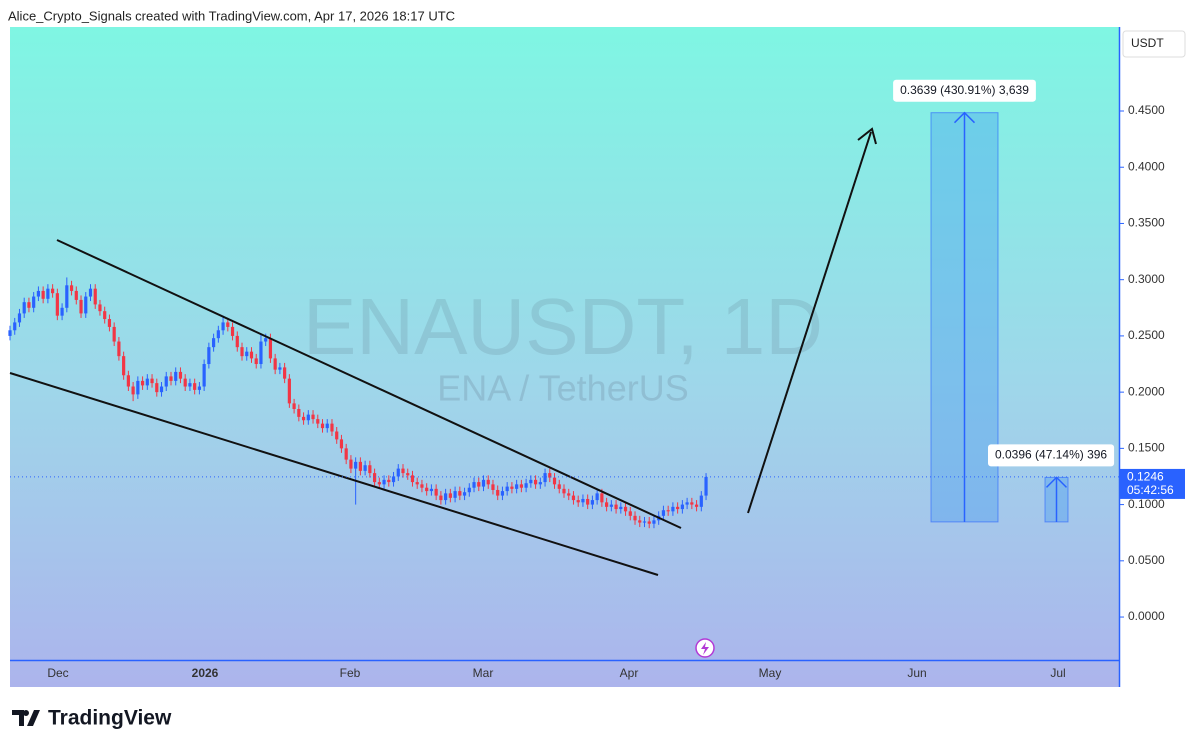 The image size is (1200, 747). I want to click on y-tick-label: 0.1500, so click(1146, 448).